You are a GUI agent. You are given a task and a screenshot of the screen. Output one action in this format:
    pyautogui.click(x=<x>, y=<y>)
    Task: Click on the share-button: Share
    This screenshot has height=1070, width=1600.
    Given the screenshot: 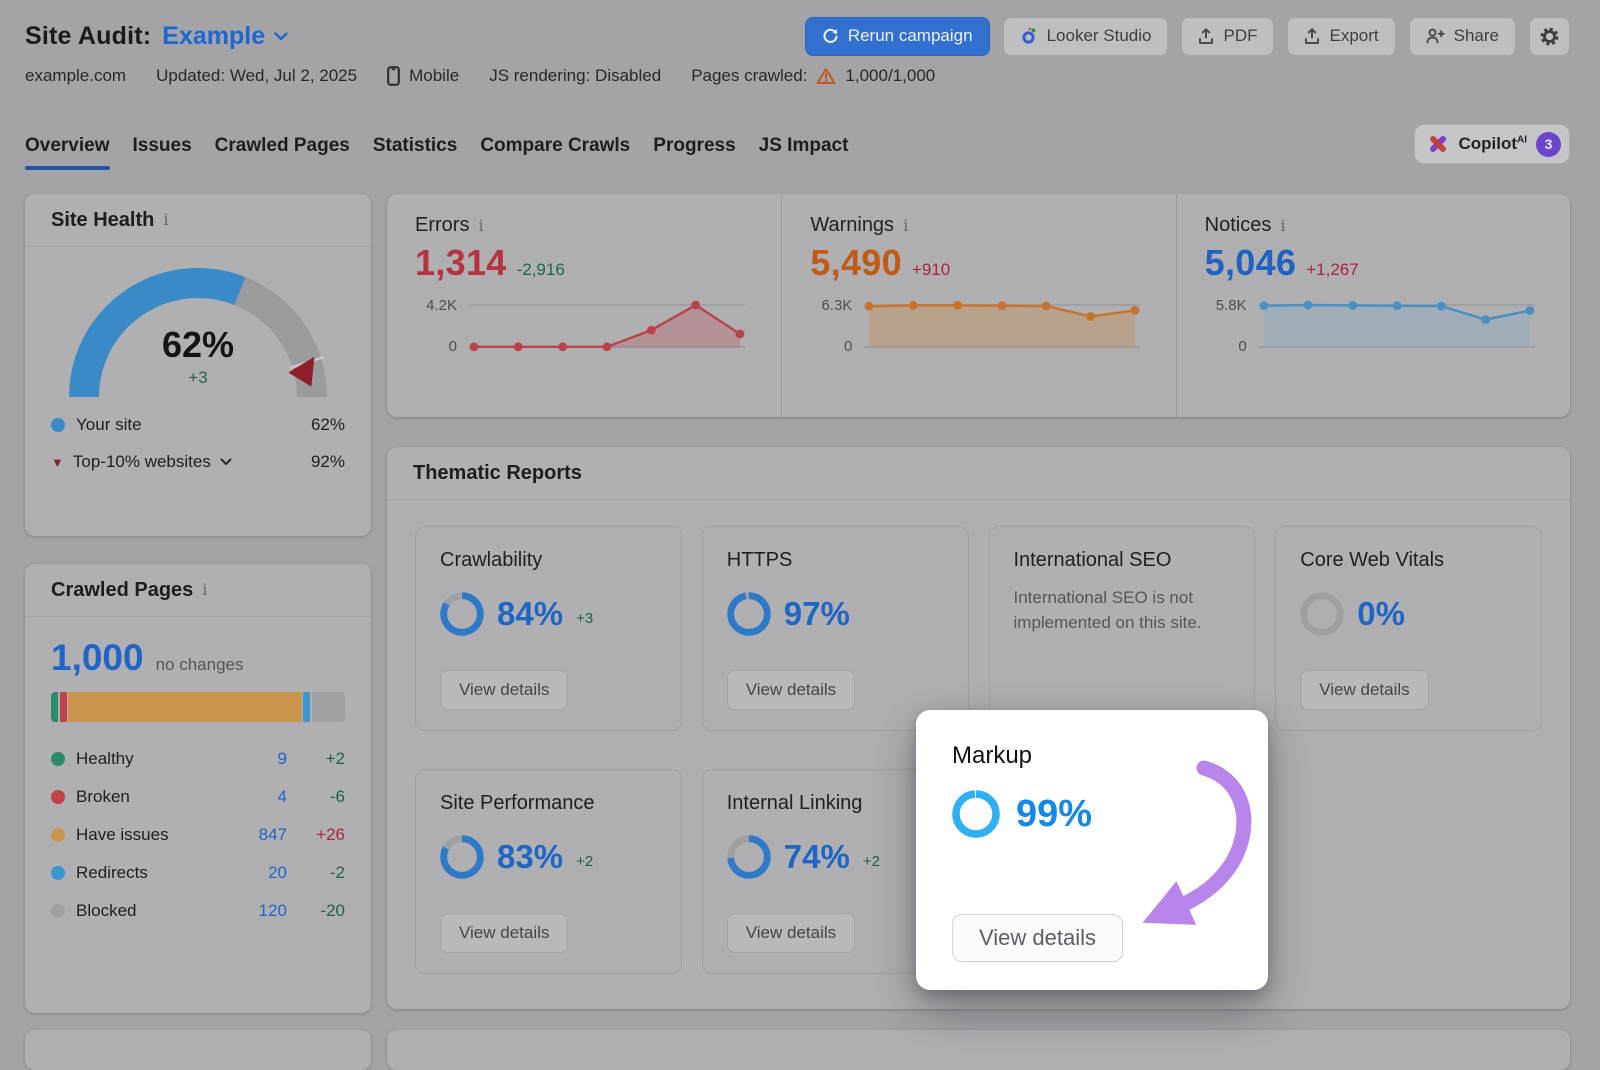 What is the action you would take?
    pyautogui.click(x=1462, y=36)
    